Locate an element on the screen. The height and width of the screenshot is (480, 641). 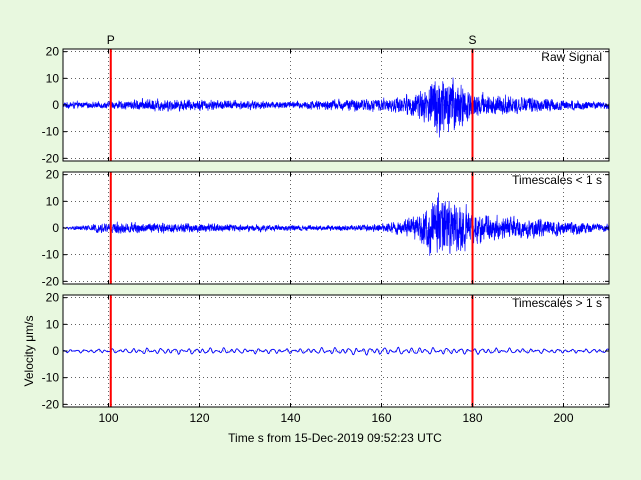
x-tick-label: 100 is located at coordinates (108, 418).